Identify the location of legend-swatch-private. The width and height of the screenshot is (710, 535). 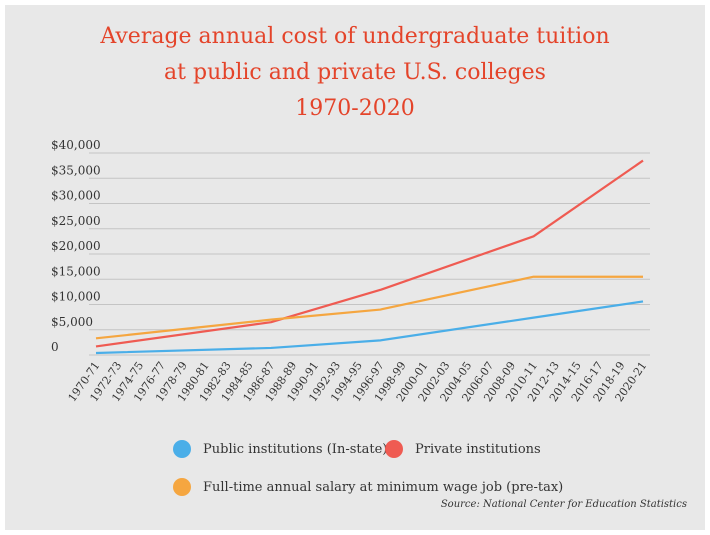
(394, 449).